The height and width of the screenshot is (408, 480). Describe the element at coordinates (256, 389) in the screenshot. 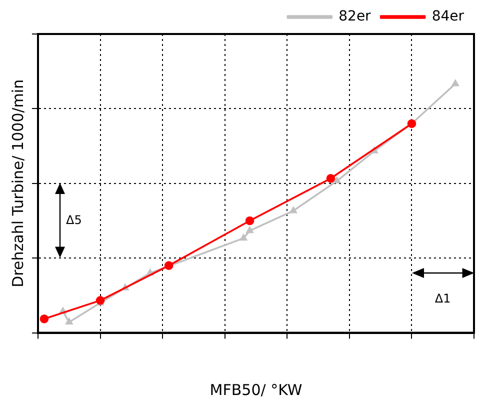

I see `x-axis-title: MFB50/ °KW` at that location.